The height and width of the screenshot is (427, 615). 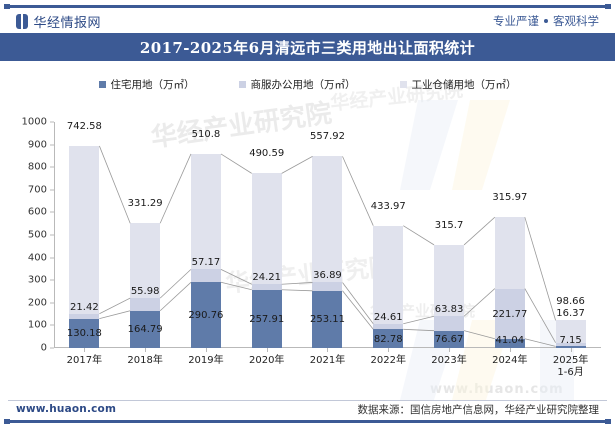 I want to click on data-label-commercial: 221.77, so click(x=510, y=314).